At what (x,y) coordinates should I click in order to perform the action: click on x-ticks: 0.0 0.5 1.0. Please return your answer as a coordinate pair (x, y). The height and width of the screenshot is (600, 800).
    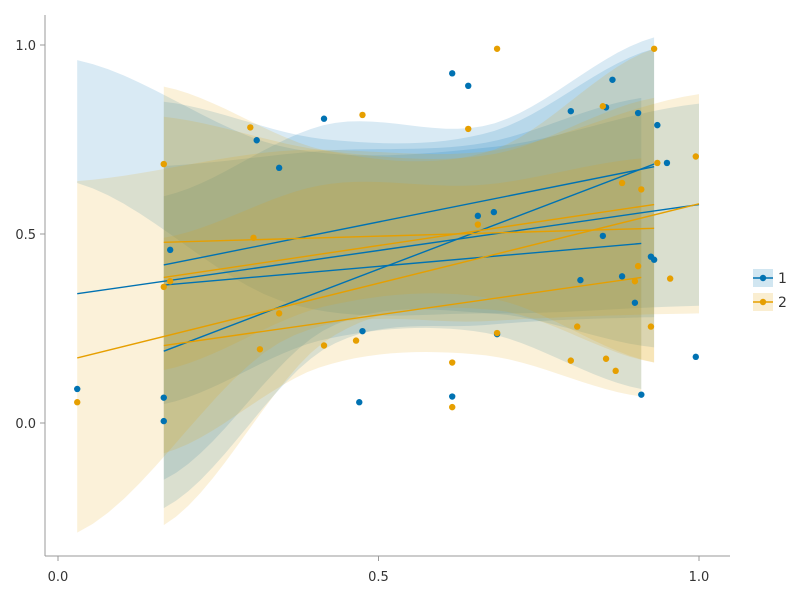
    Looking at the image, I should click on (379, 570).